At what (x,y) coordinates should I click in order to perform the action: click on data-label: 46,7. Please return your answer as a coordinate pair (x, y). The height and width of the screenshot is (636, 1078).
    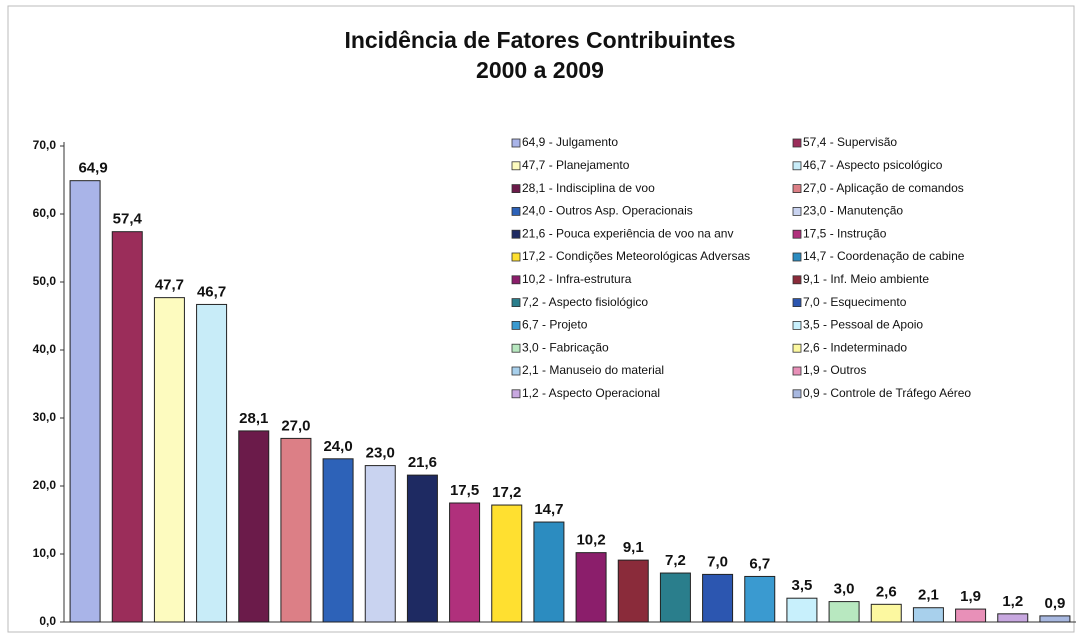
    Looking at the image, I should click on (211, 291).